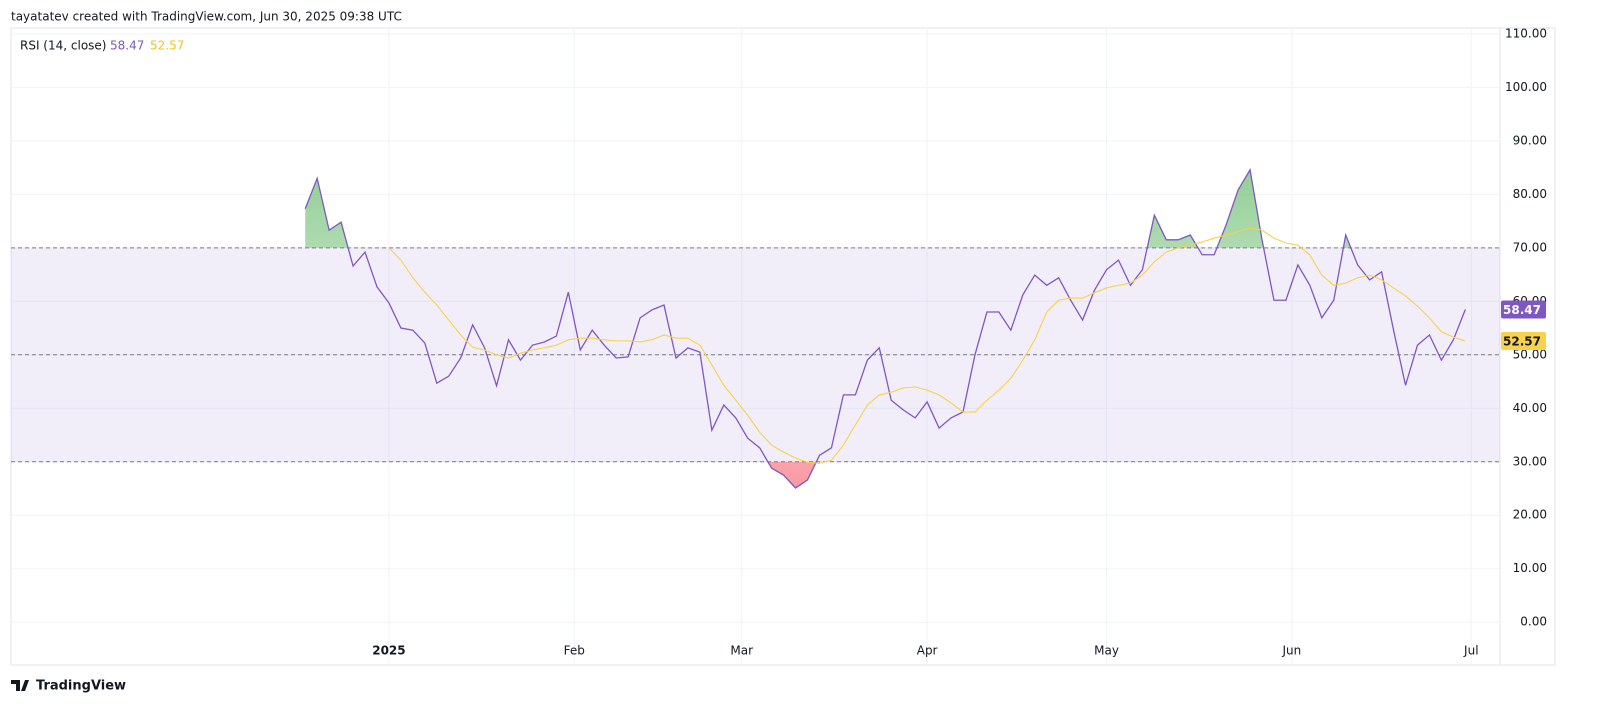 The width and height of the screenshot is (1600, 718). Describe the element at coordinates (1530, 354) in the screenshot. I see `y-tick-label: 50.00` at that location.